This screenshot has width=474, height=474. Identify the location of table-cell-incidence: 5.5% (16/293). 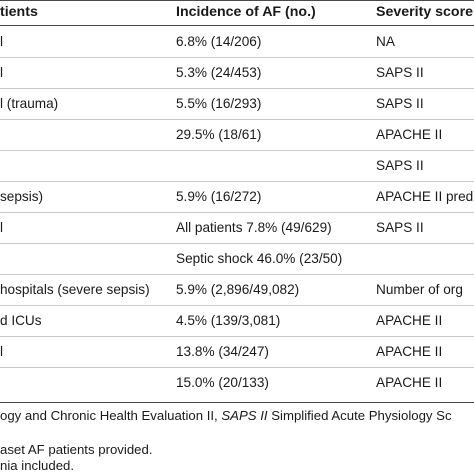
(219, 103).